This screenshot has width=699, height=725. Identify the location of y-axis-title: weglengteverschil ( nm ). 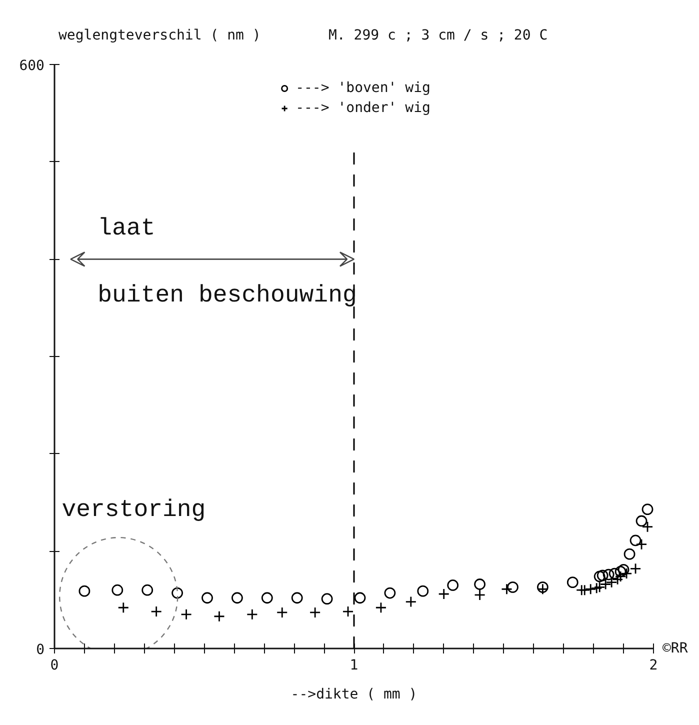
(159, 36).